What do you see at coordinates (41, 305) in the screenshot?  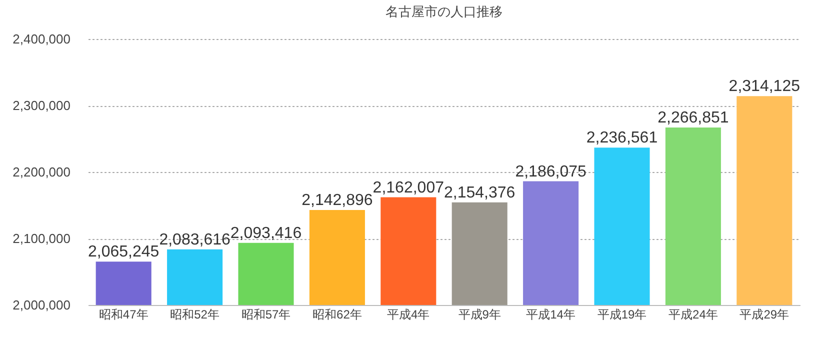 I see `y-tick-label: 2,000,000` at bounding box center [41, 305].